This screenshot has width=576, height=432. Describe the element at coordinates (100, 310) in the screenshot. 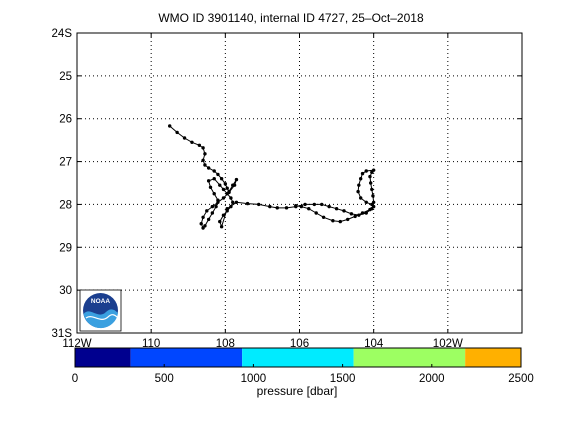

I see `noaa-logo: NOAA` at that location.